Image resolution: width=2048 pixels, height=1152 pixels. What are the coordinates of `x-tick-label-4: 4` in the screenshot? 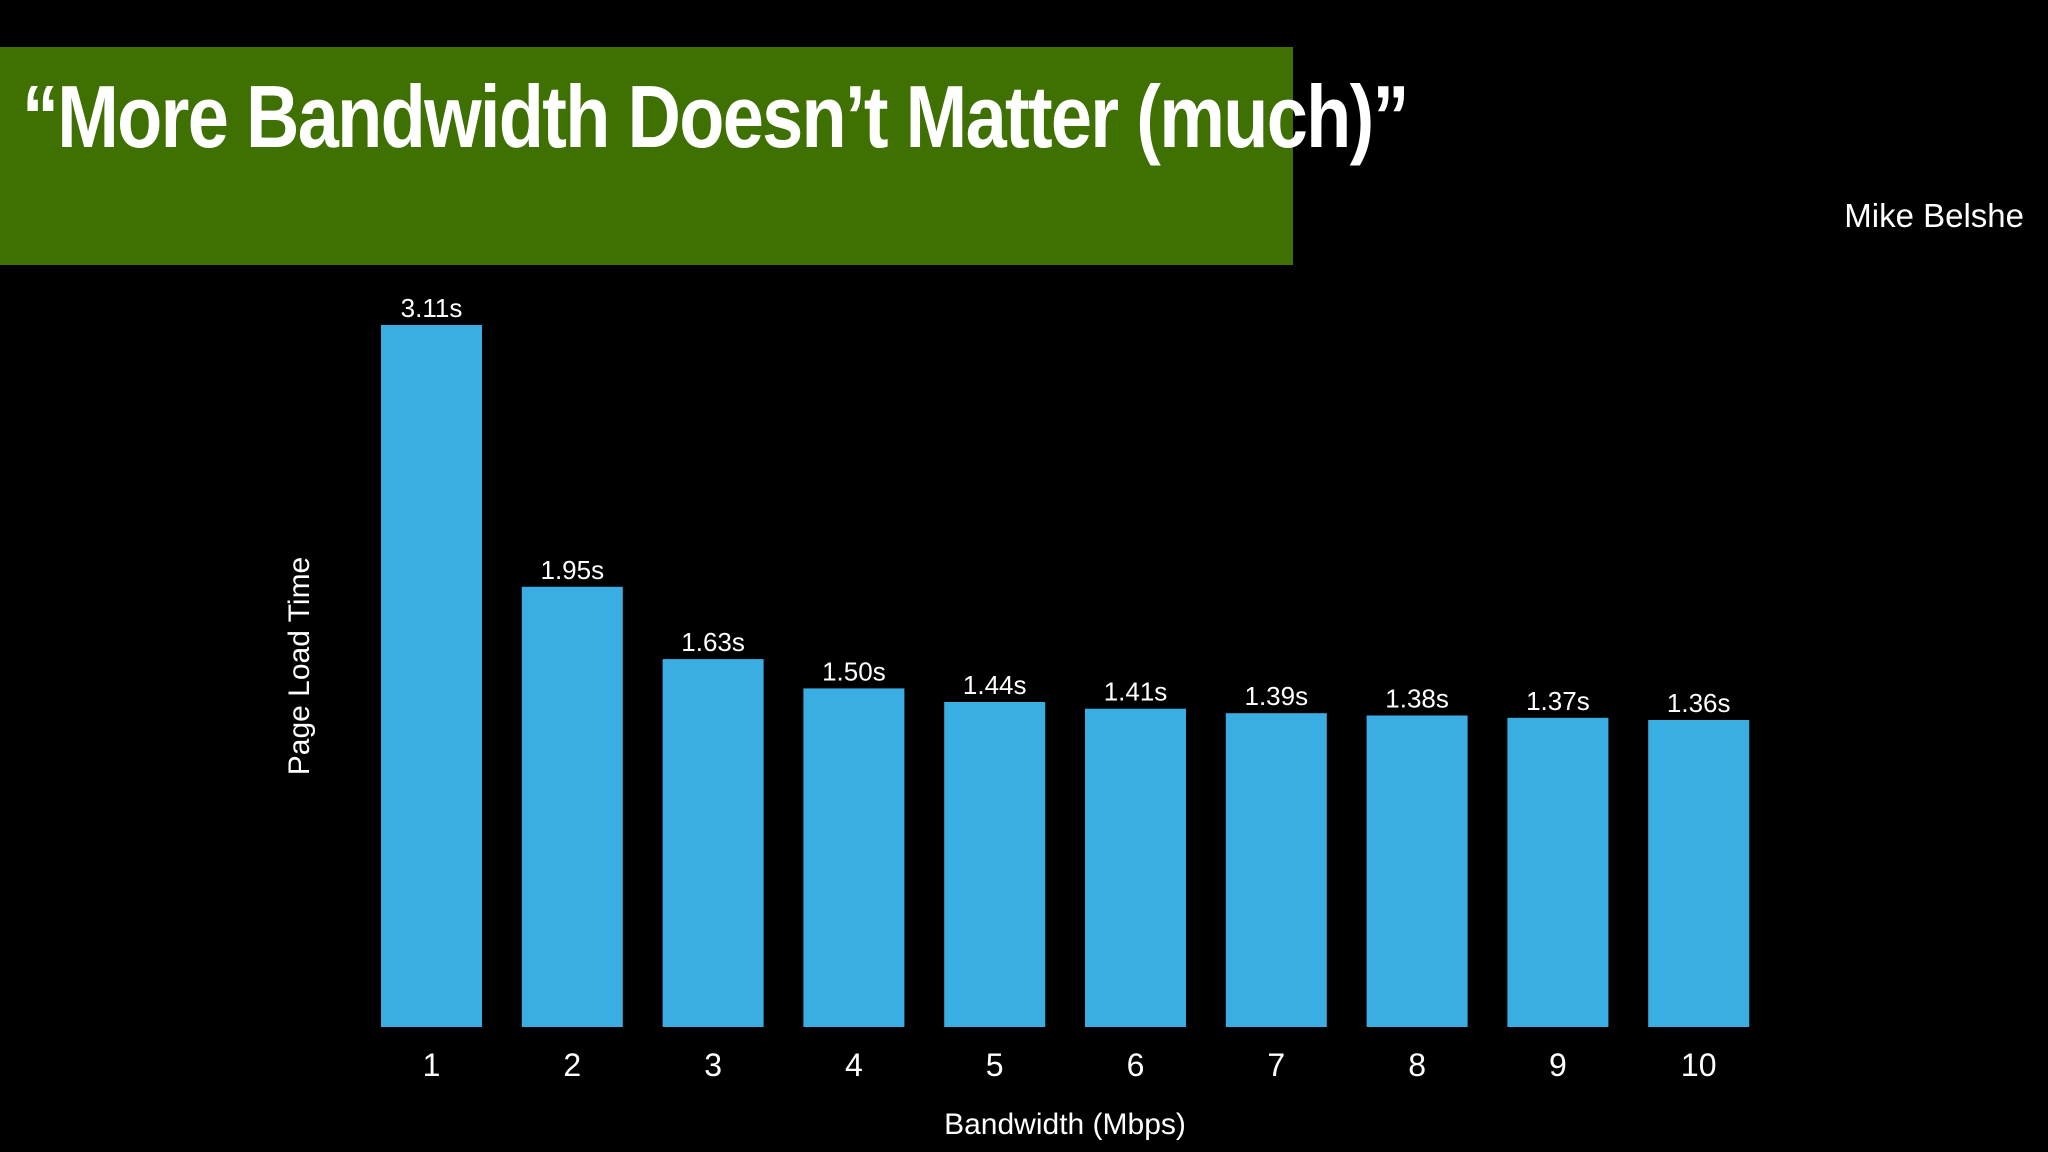 It's located at (854, 1065).